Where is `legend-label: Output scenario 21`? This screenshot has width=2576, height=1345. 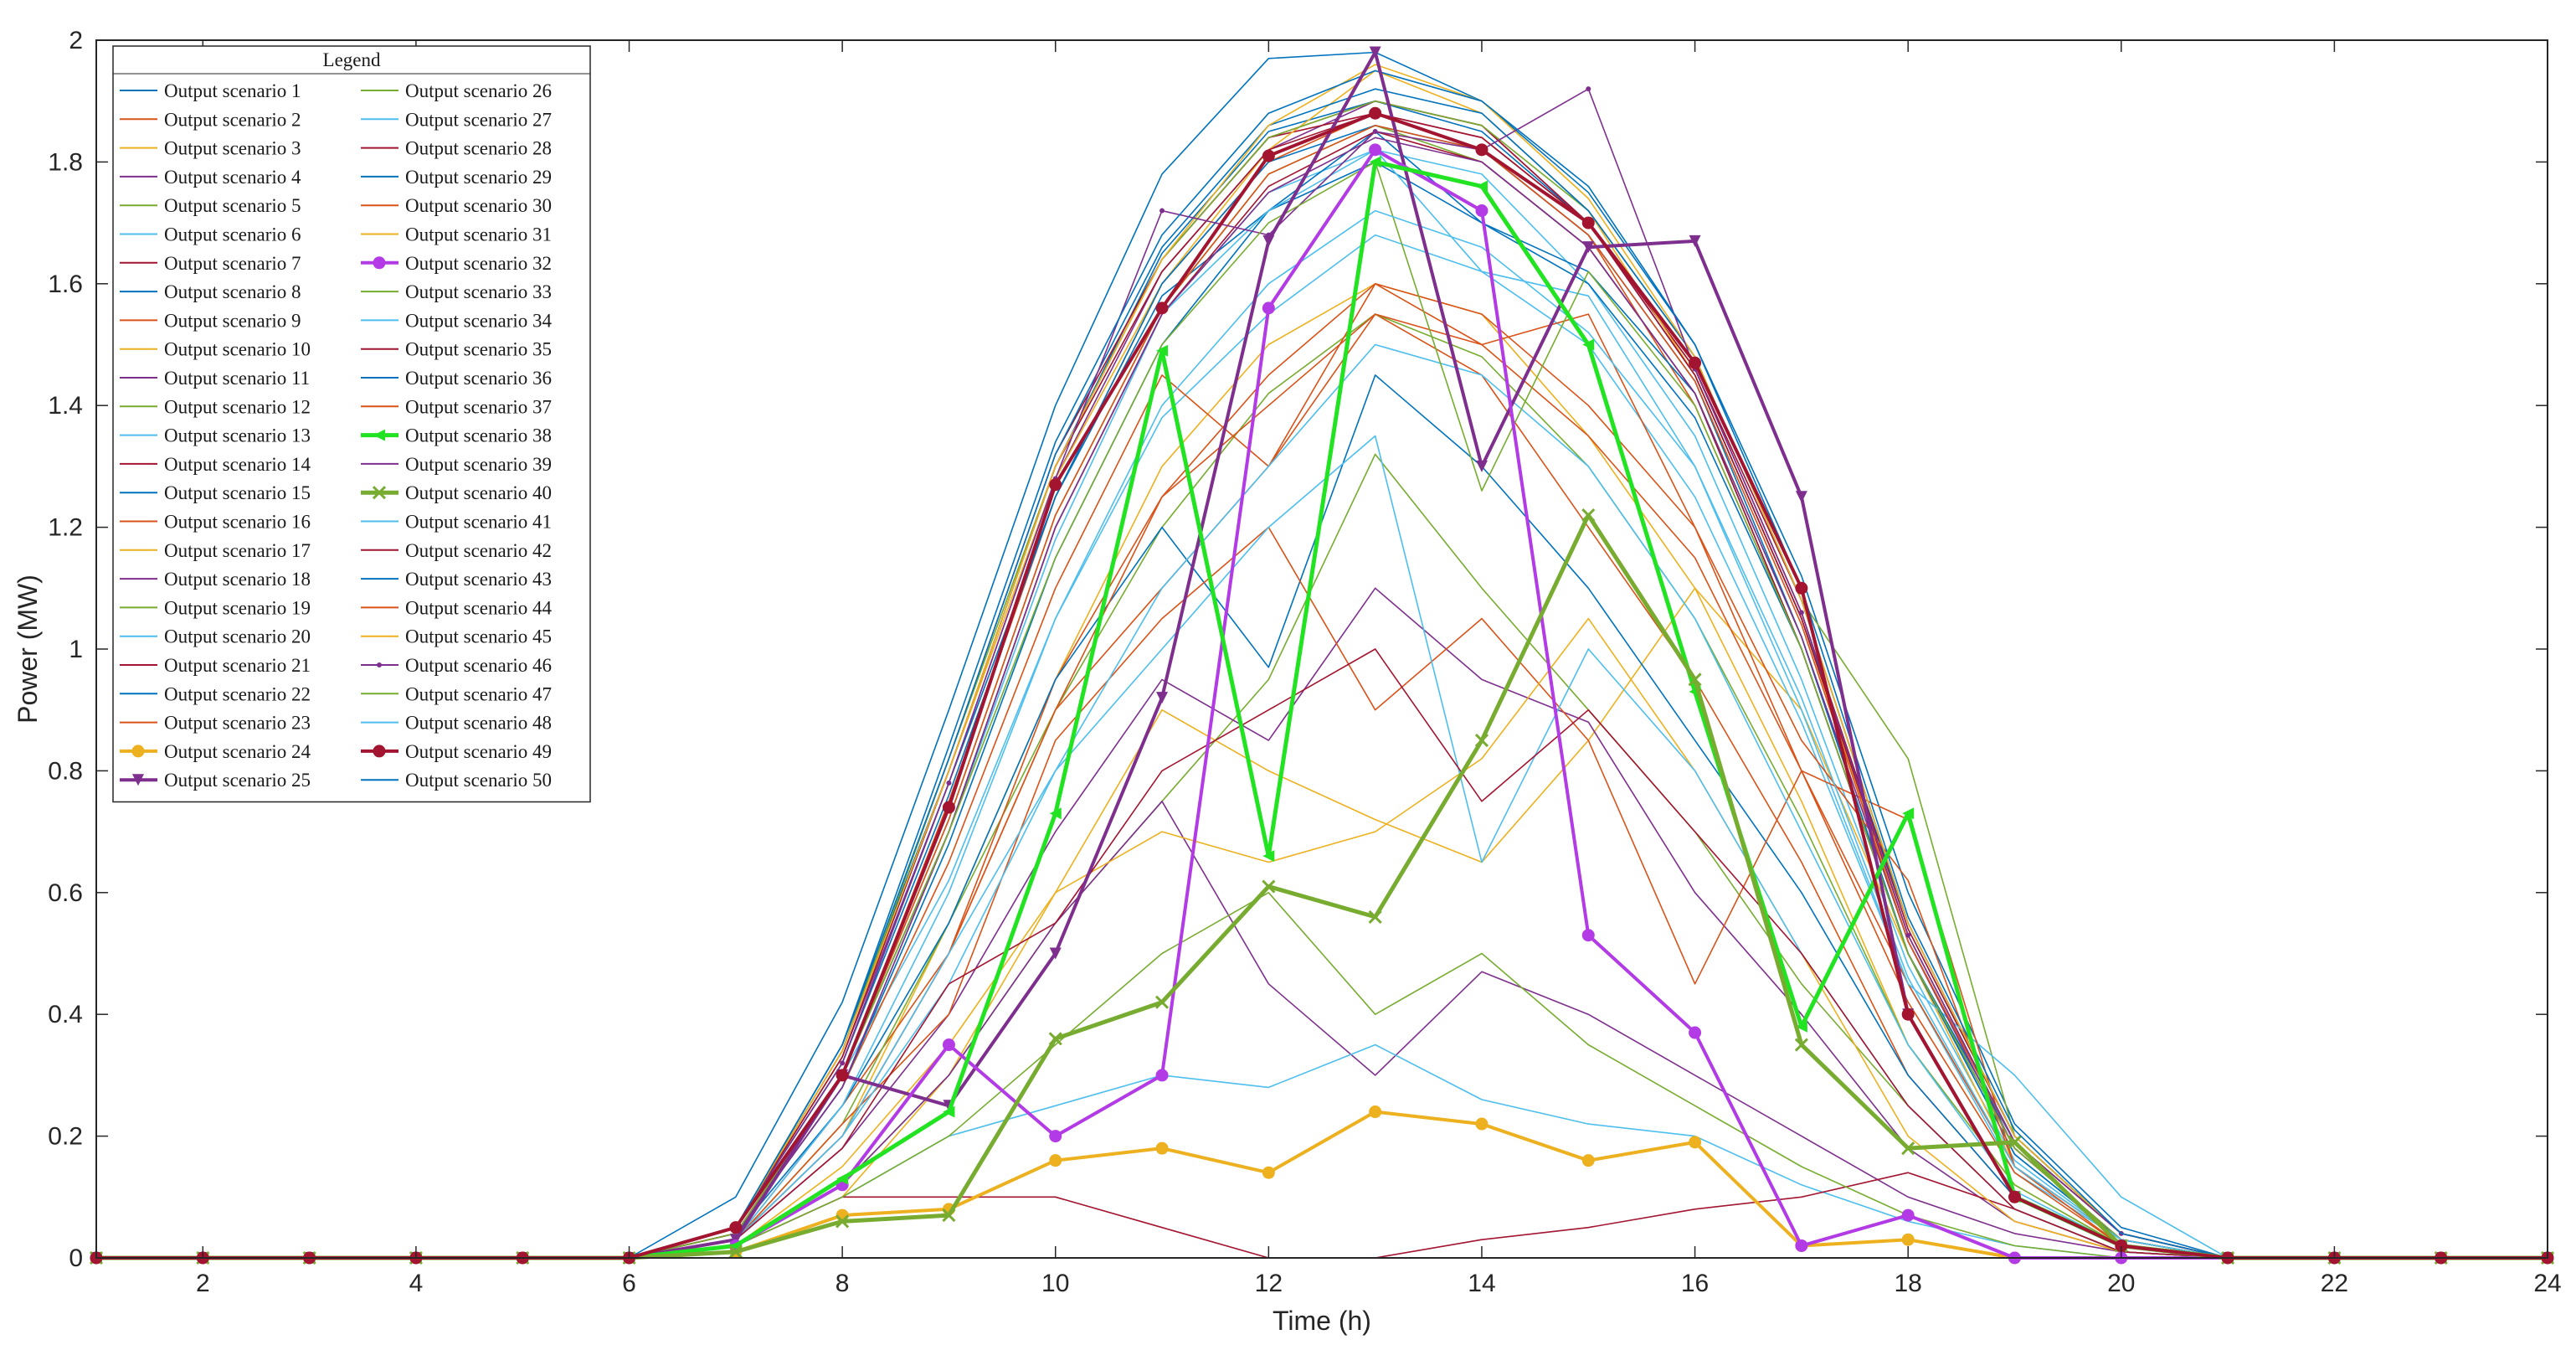
legend-label: Output scenario 21 is located at coordinates (237, 665).